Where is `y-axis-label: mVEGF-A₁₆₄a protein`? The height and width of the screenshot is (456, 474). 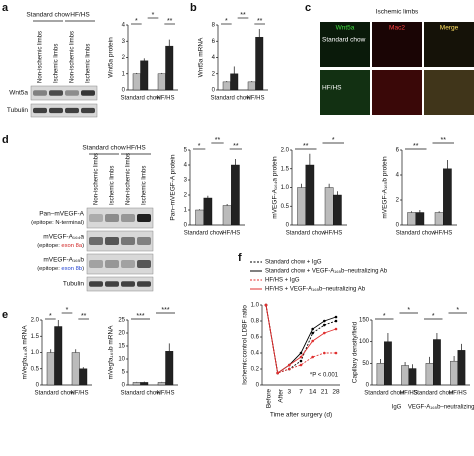
y-axis-label: mVEGF-A₁₆₄a protein is located at coordinates (275, 187).